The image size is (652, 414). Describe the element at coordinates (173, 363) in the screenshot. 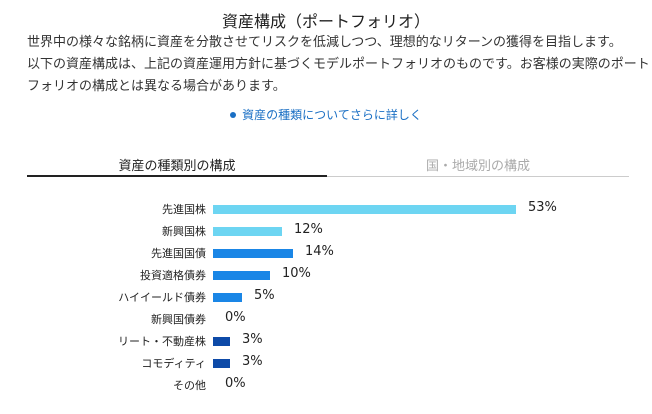

I see `bar-label: コモディティ` at that location.